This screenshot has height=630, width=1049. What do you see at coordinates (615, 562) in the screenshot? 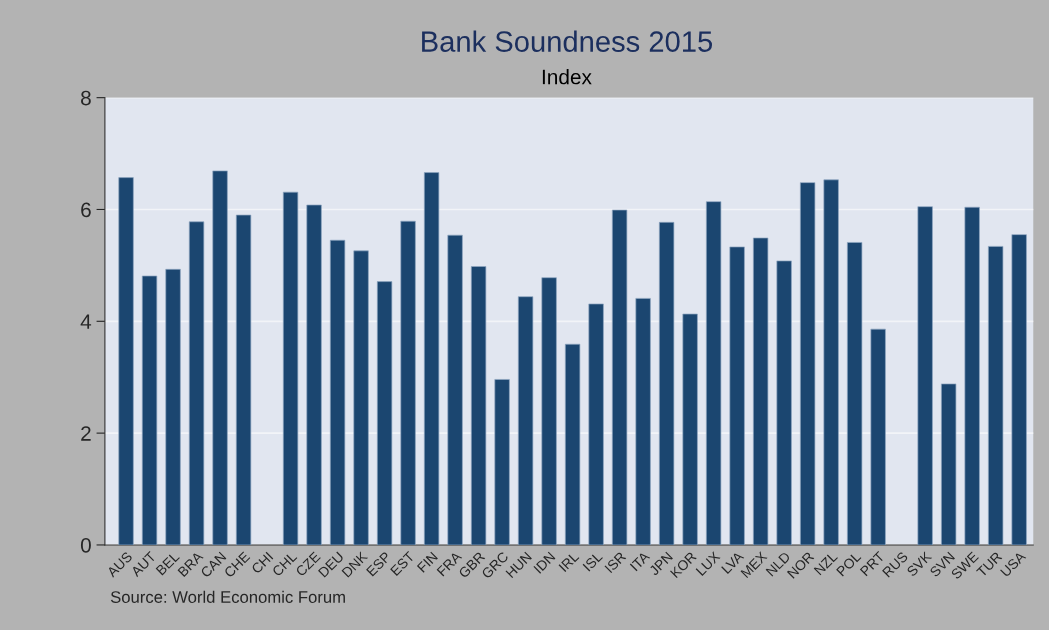
I see `x-tick-label: ISR` at bounding box center [615, 562].